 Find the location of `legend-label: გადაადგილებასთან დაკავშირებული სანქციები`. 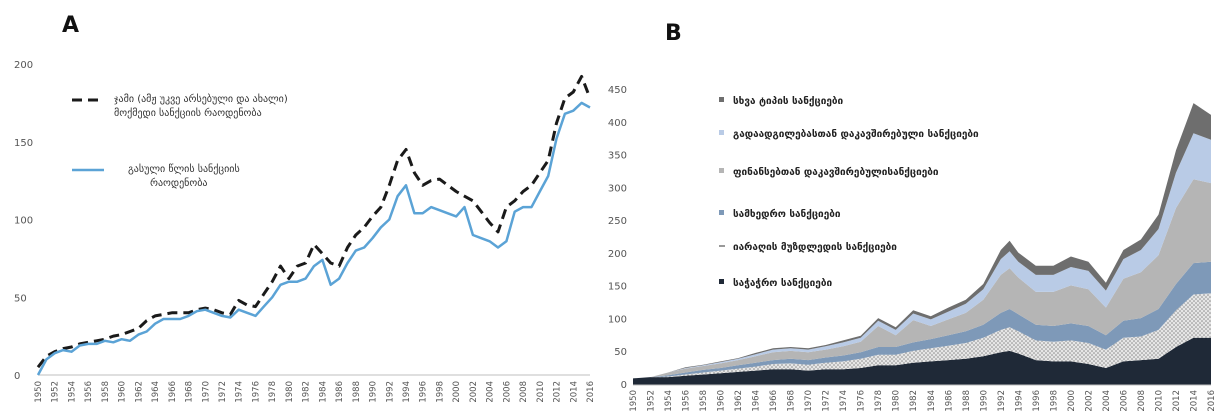

legend-label: გადაადგილებასთან დაკავშირებული სანქციები is located at coordinates (856, 134).